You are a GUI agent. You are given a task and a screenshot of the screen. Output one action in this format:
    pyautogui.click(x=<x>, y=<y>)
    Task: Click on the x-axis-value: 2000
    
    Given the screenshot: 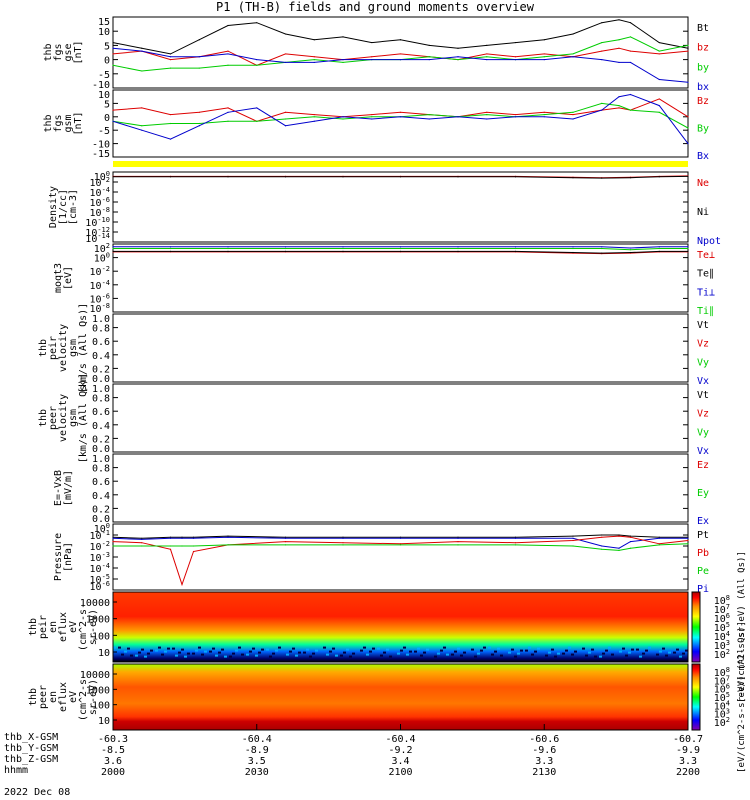 What is the action you would take?
    pyautogui.click(x=113, y=772)
    